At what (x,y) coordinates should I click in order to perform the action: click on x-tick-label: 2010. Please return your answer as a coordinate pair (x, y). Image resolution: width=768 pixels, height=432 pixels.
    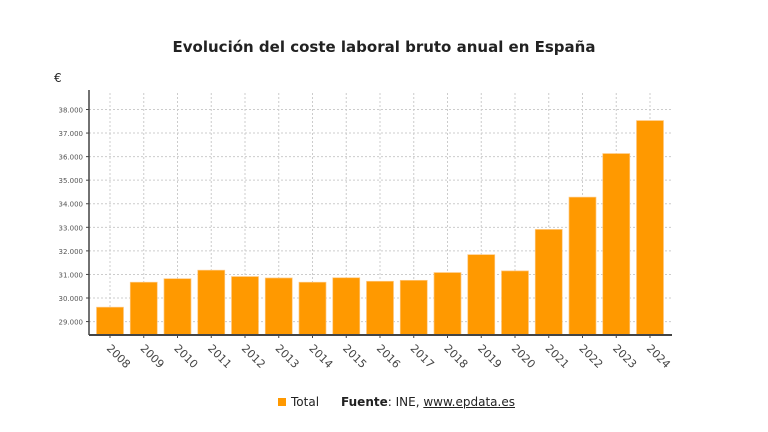
    Looking at the image, I should click on (185, 356).